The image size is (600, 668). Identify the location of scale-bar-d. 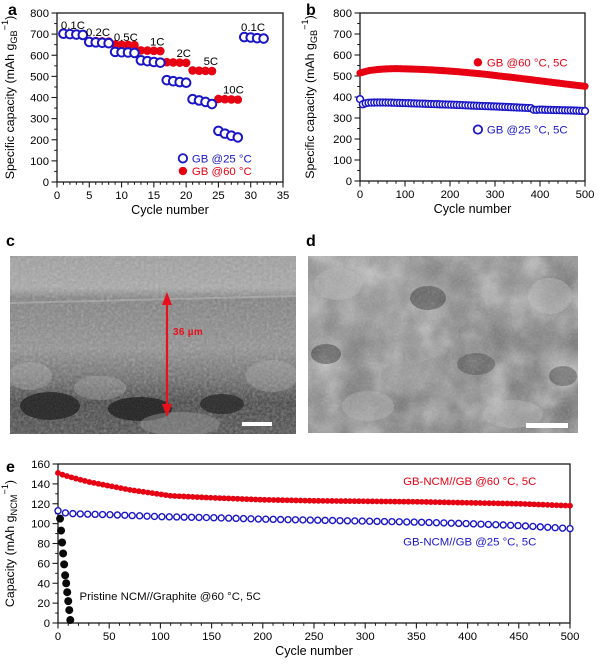
(547, 425).